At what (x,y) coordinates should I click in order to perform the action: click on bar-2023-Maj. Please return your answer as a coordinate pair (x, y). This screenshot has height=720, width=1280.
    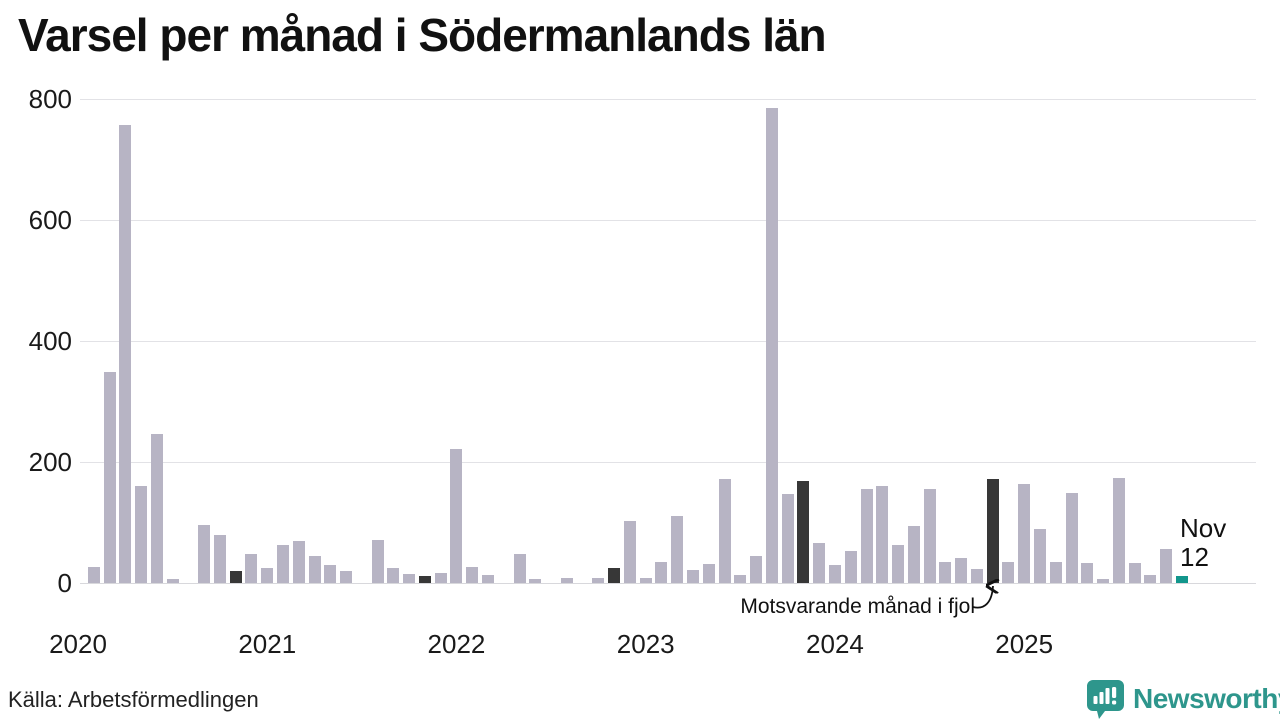
    Looking at the image, I should click on (708, 573).